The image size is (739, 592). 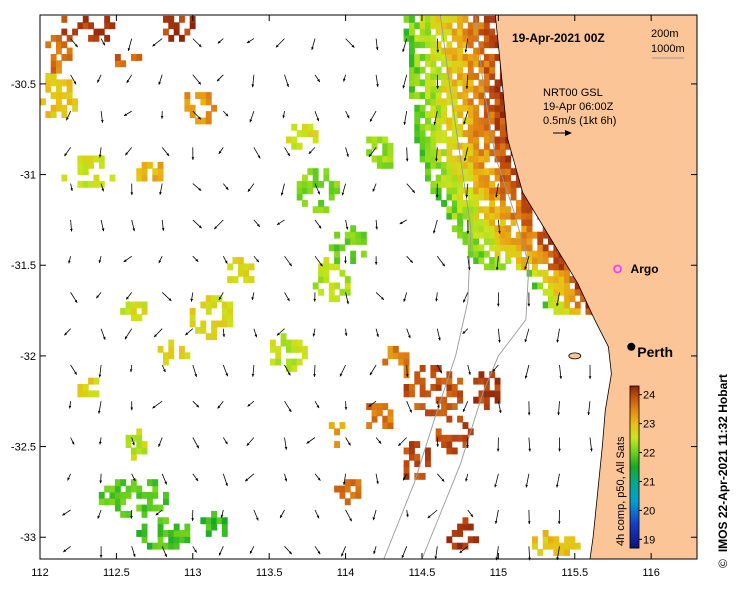 I want to click on x-tick-label-2: 113, so click(x=193, y=573).